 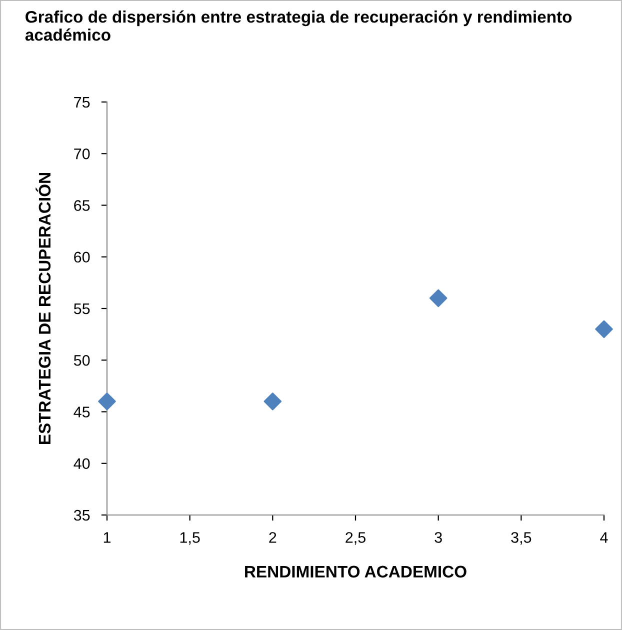 What do you see at coordinates (82, 154) in the screenshot?
I see `y-tick-label: 70` at bounding box center [82, 154].